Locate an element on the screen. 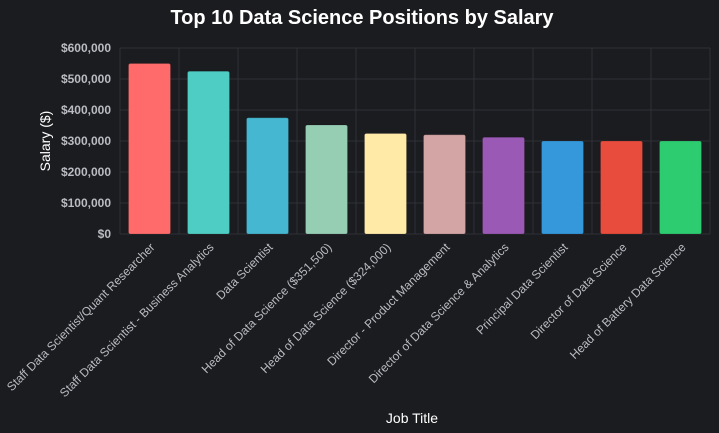 Image resolution: width=719 pixels, height=433 pixels. x-axis-title: Job Title is located at coordinates (412, 418).